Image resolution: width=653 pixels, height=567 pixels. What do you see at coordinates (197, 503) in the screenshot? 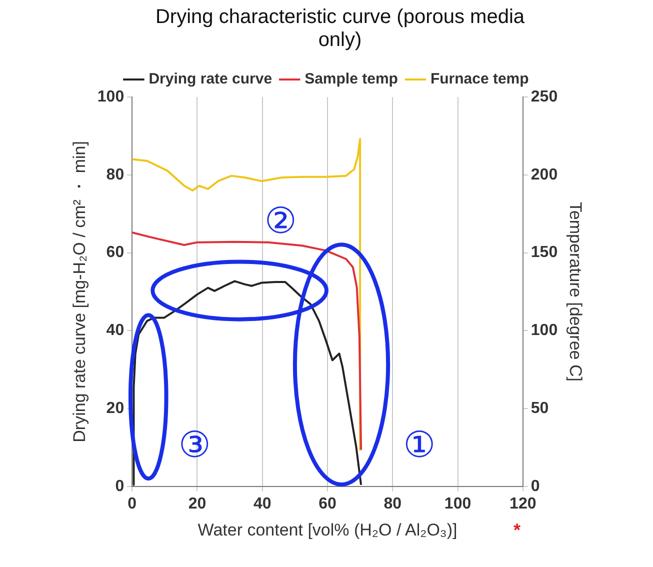
I see `x-tick-label: 20` at bounding box center [197, 503].